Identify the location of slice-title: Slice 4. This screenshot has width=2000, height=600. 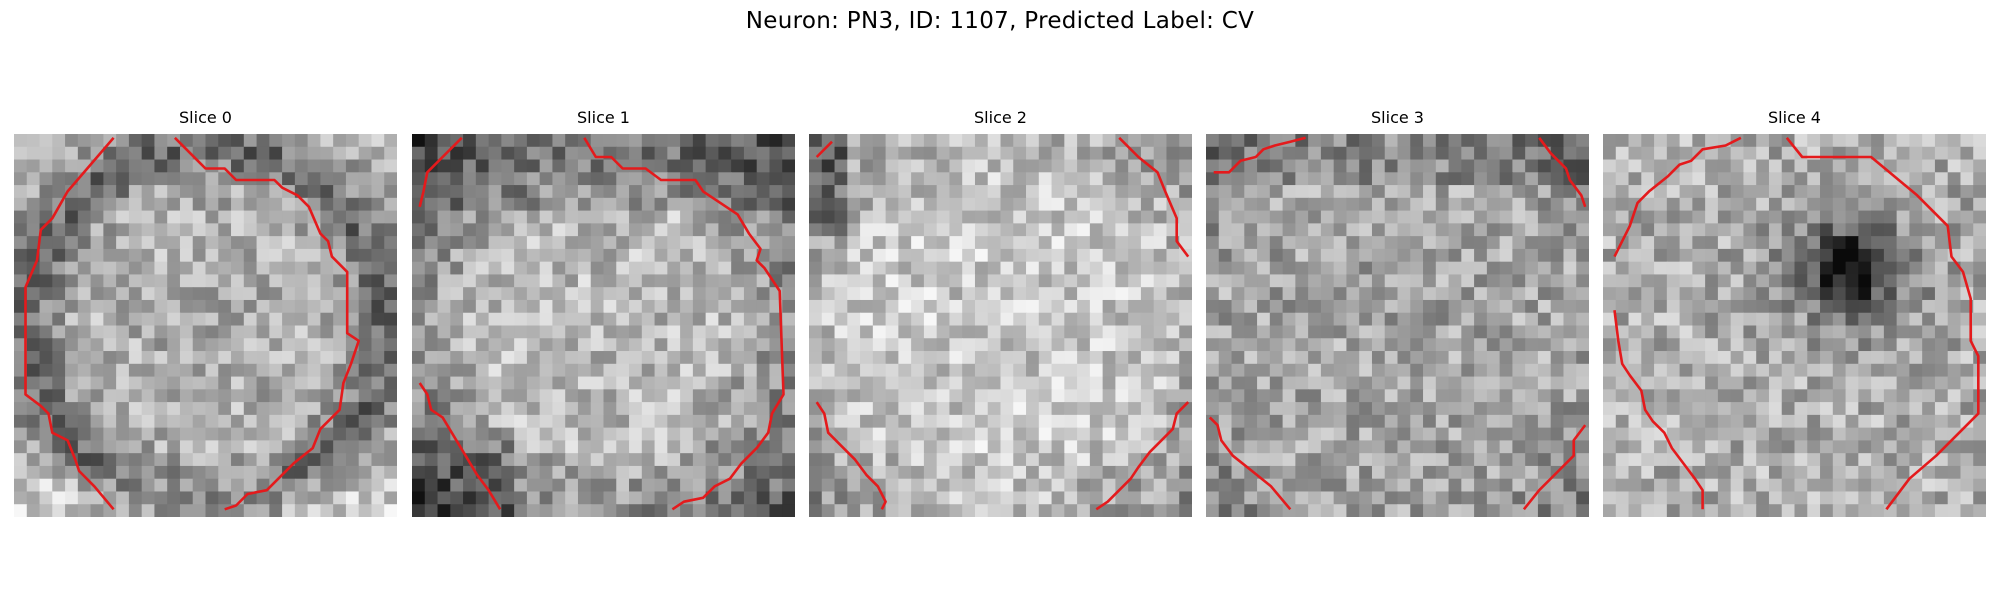
(1794, 117).